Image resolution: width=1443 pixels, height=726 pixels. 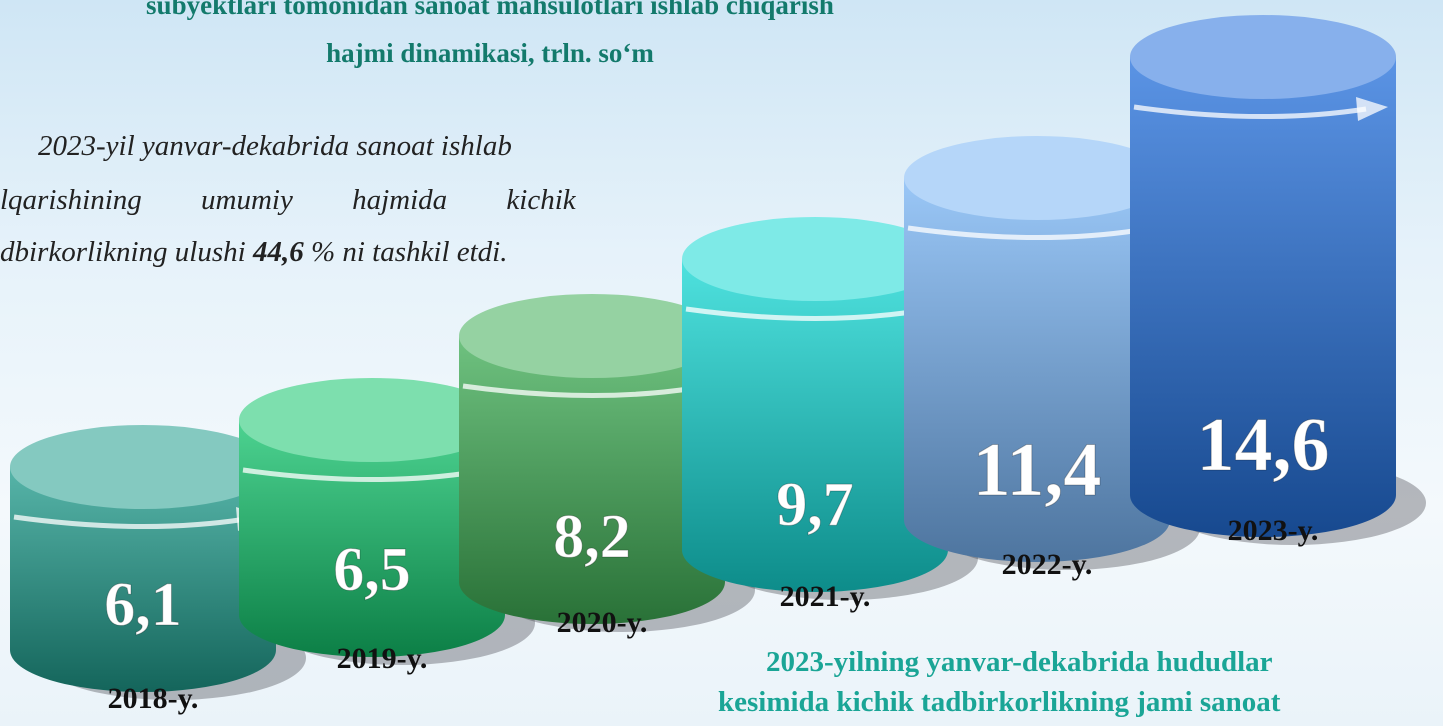 I want to click on caption-line: 2023-yilning yanvar-dekabrida hududlar, so click(x=1019, y=662).